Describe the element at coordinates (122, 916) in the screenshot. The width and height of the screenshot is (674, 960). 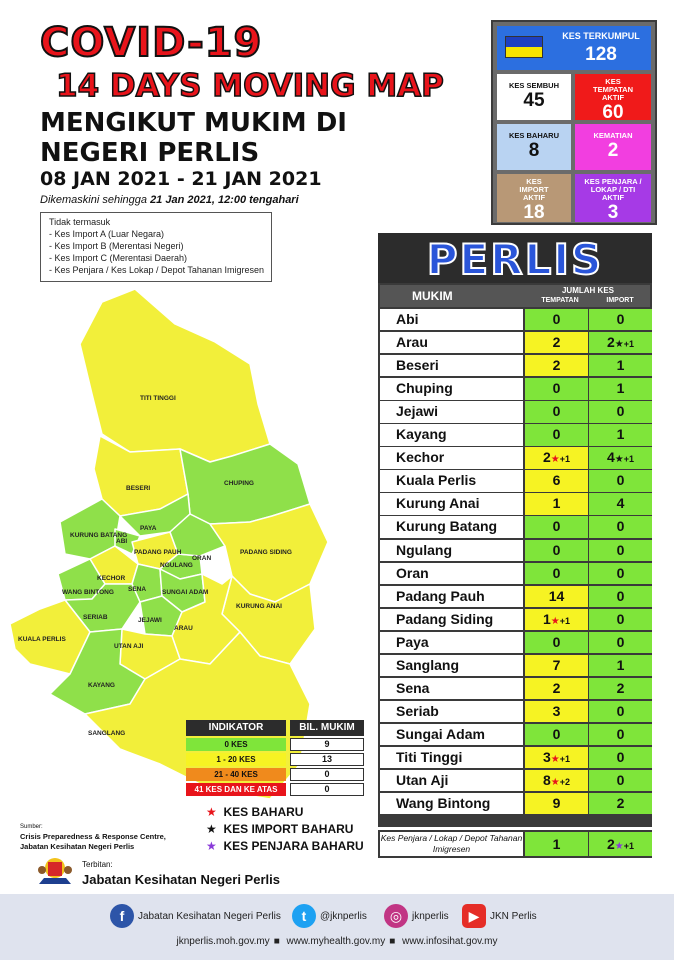
I see `facebook-icon: f` at that location.